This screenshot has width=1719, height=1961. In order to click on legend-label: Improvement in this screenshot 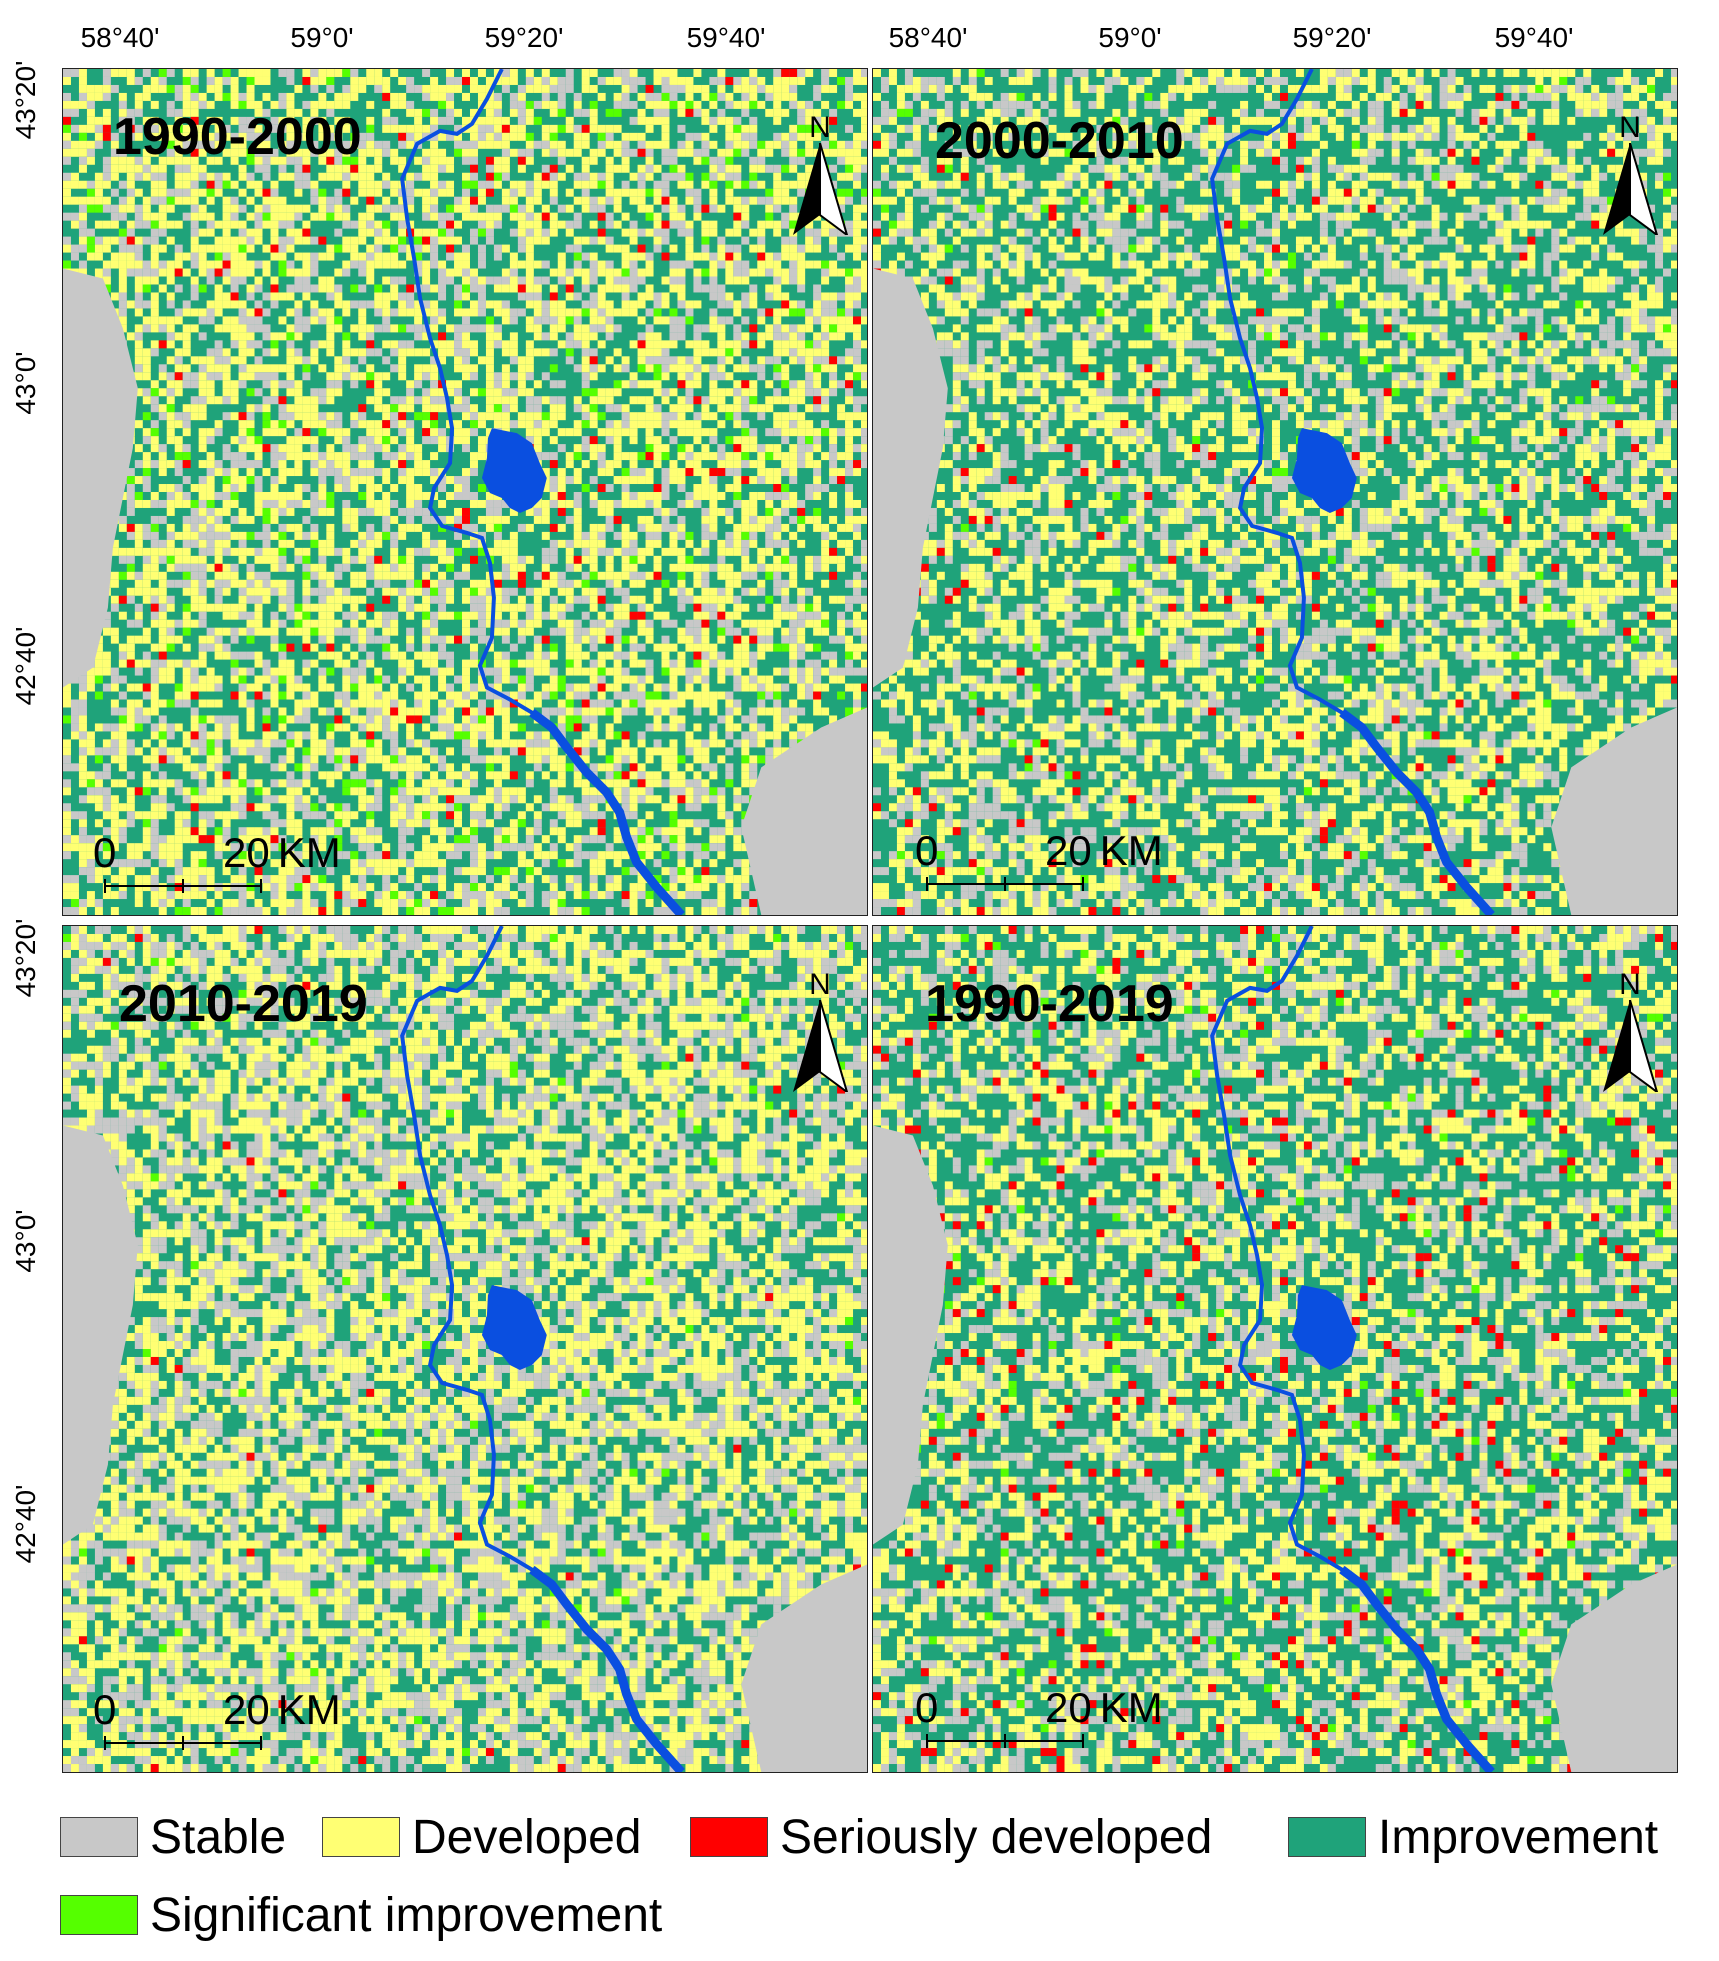, I will do `click(1518, 1837)`.